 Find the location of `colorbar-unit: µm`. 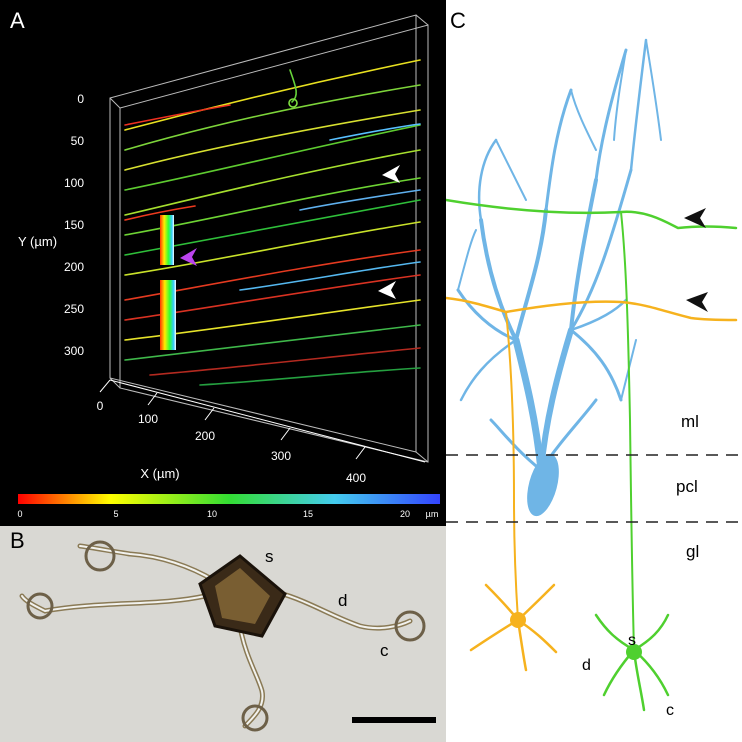

colorbar-unit: µm is located at coordinates (432, 514).